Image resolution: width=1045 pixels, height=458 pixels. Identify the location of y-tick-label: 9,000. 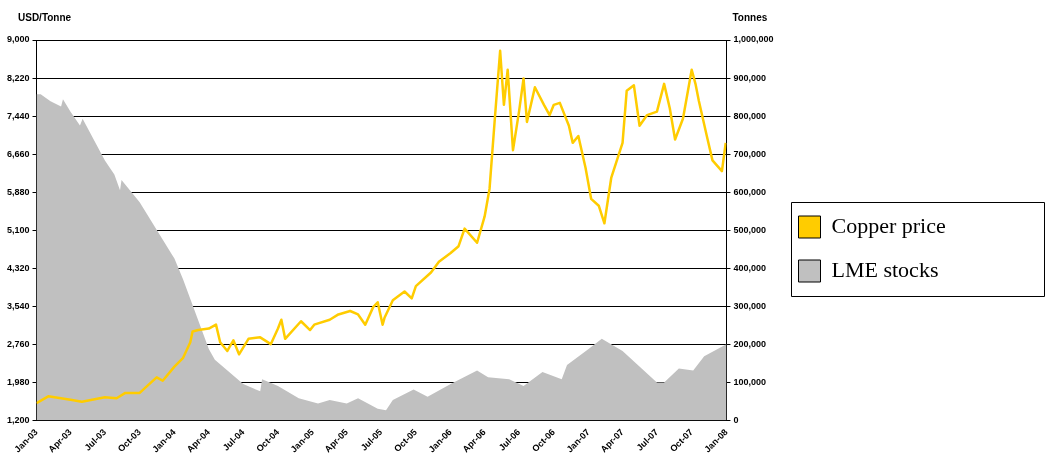
(18, 39).